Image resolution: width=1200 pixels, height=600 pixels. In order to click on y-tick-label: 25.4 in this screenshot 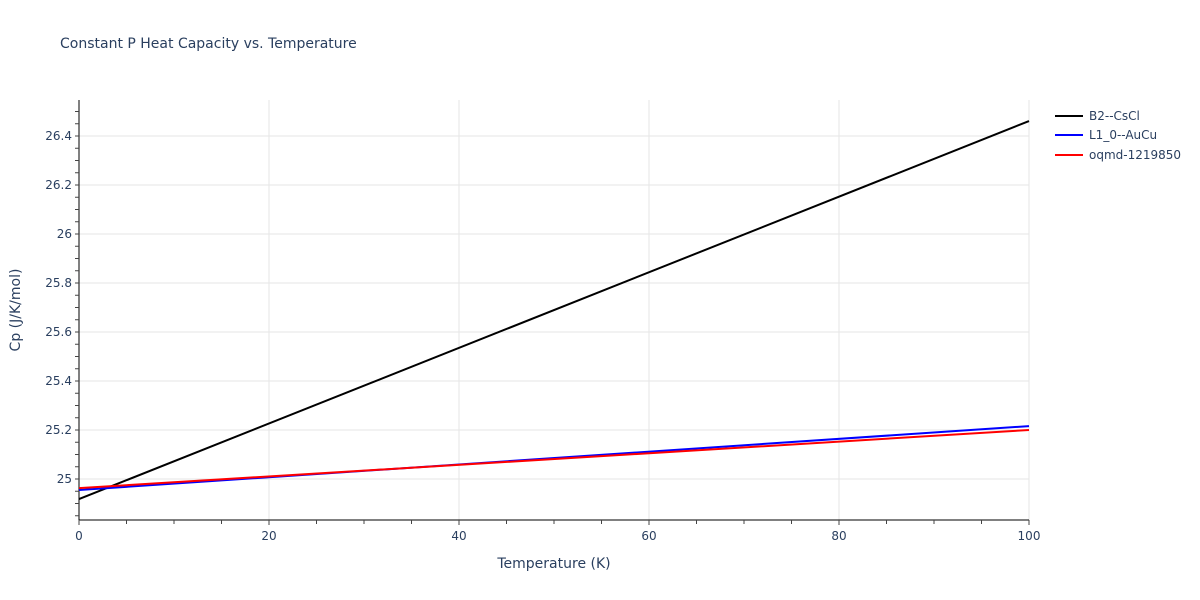, I will do `click(58, 381)`.